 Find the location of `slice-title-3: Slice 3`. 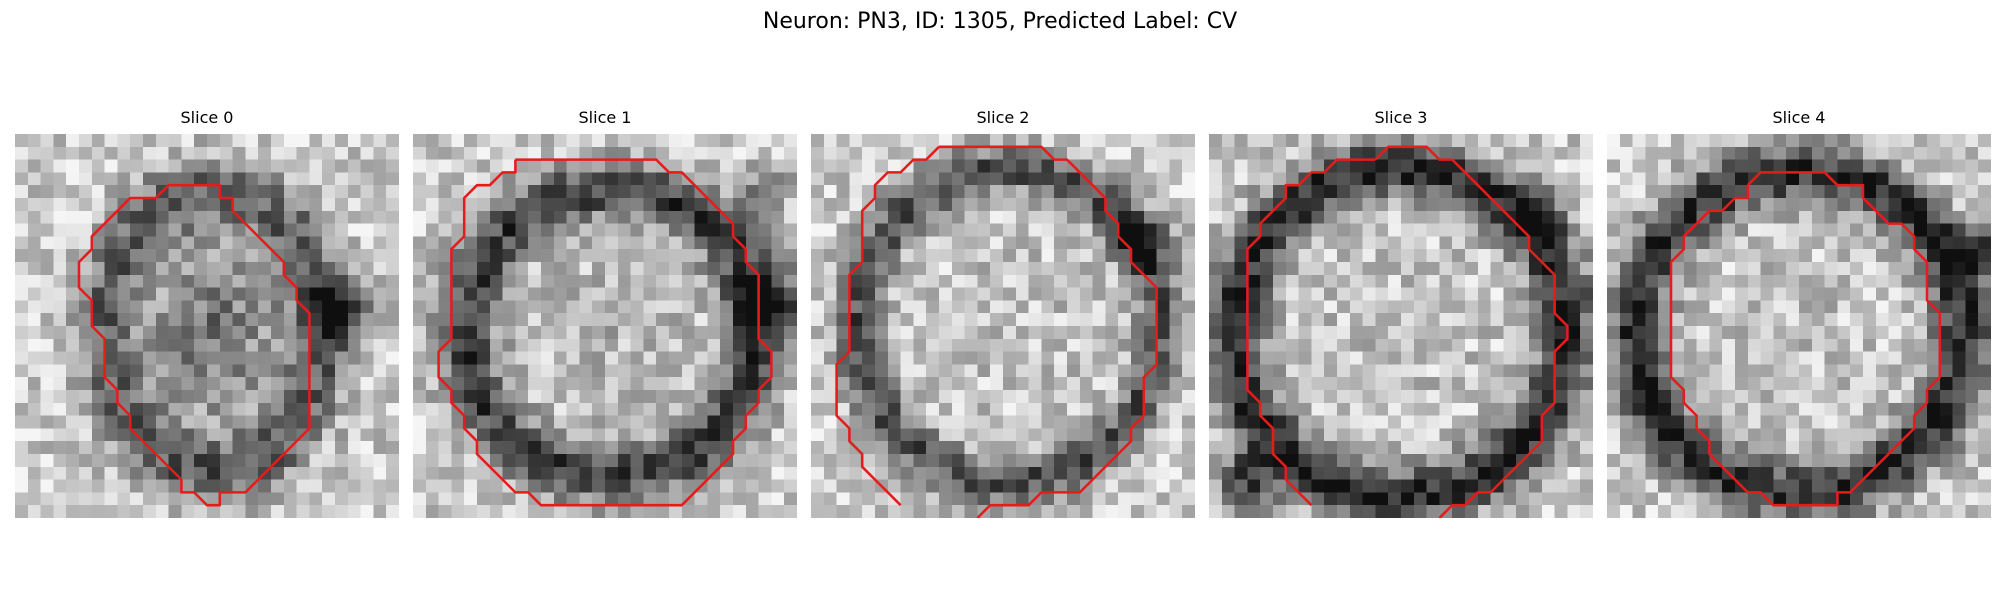

slice-title-3: Slice 3 is located at coordinates (1401, 117).